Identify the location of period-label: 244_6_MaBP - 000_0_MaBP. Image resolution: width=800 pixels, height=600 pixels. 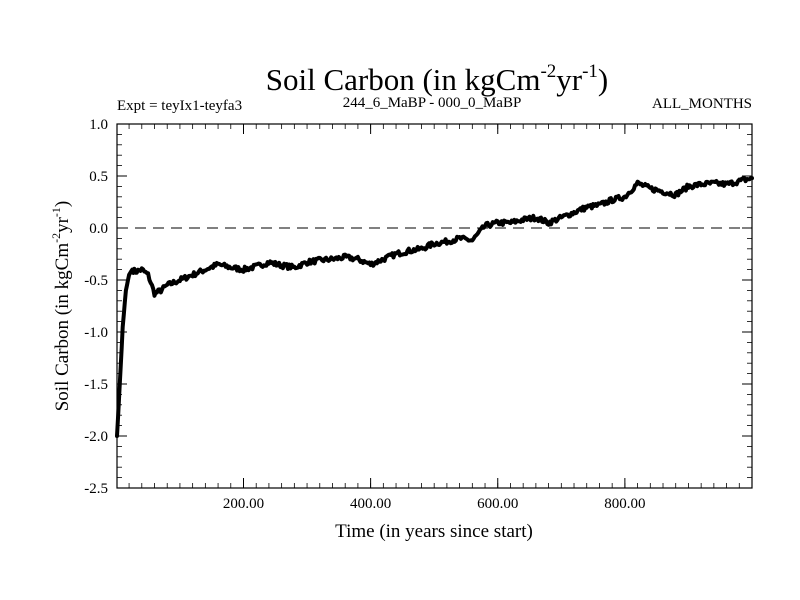
(432, 103).